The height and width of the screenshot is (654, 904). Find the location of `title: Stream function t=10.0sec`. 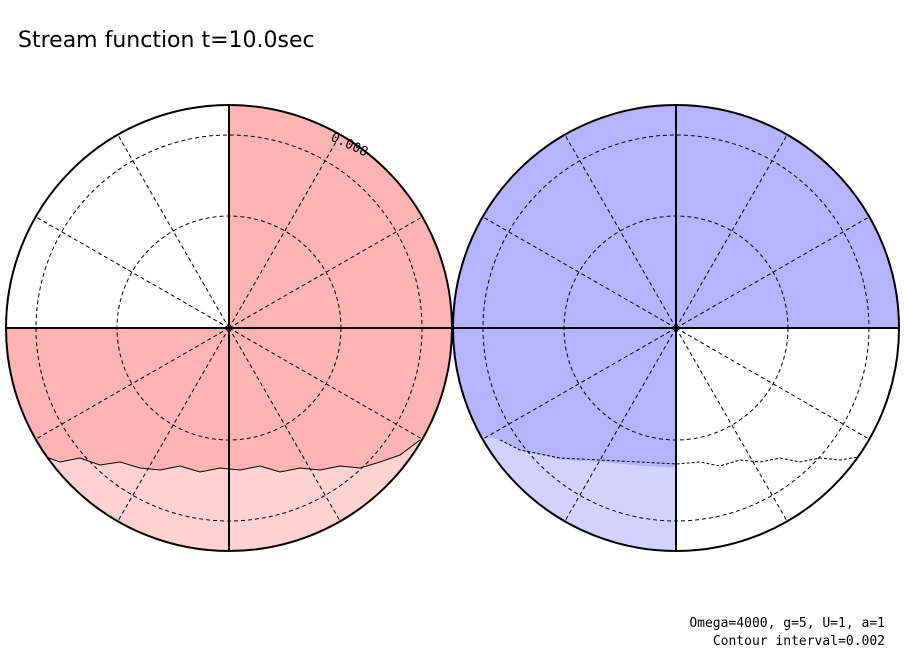

title: Stream function t=10.0sec is located at coordinates (166, 40).